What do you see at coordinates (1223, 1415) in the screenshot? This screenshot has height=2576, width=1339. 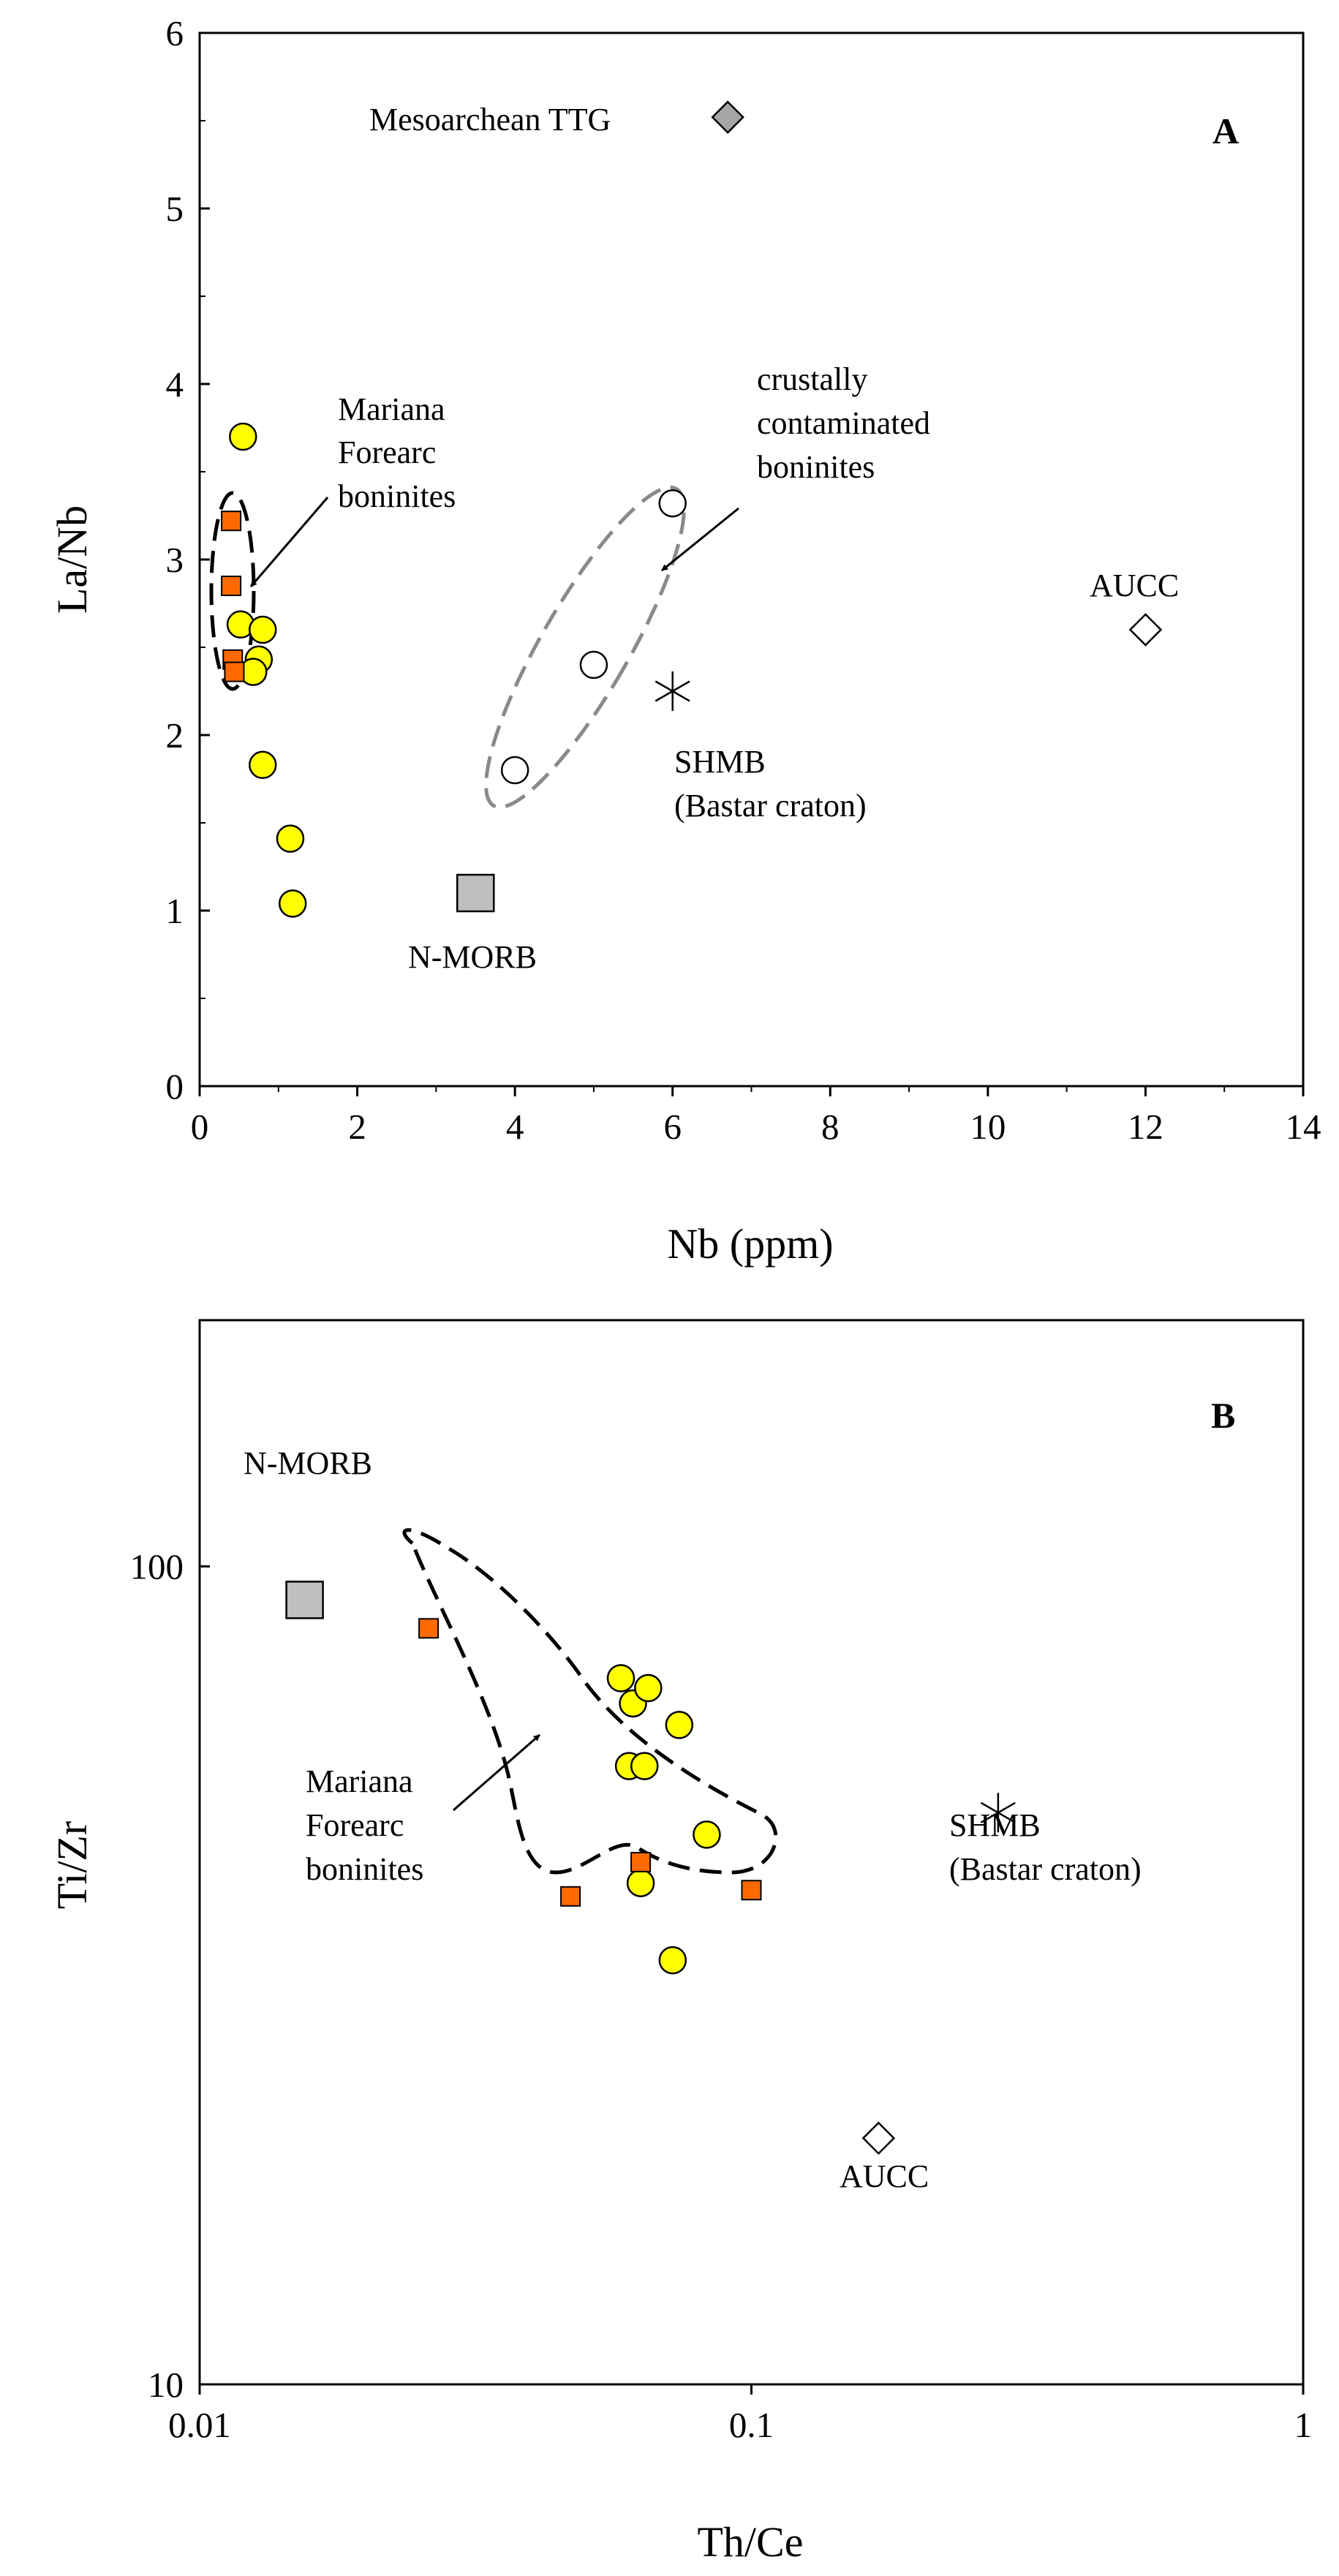 I see `panel-b-letter: B` at bounding box center [1223, 1415].